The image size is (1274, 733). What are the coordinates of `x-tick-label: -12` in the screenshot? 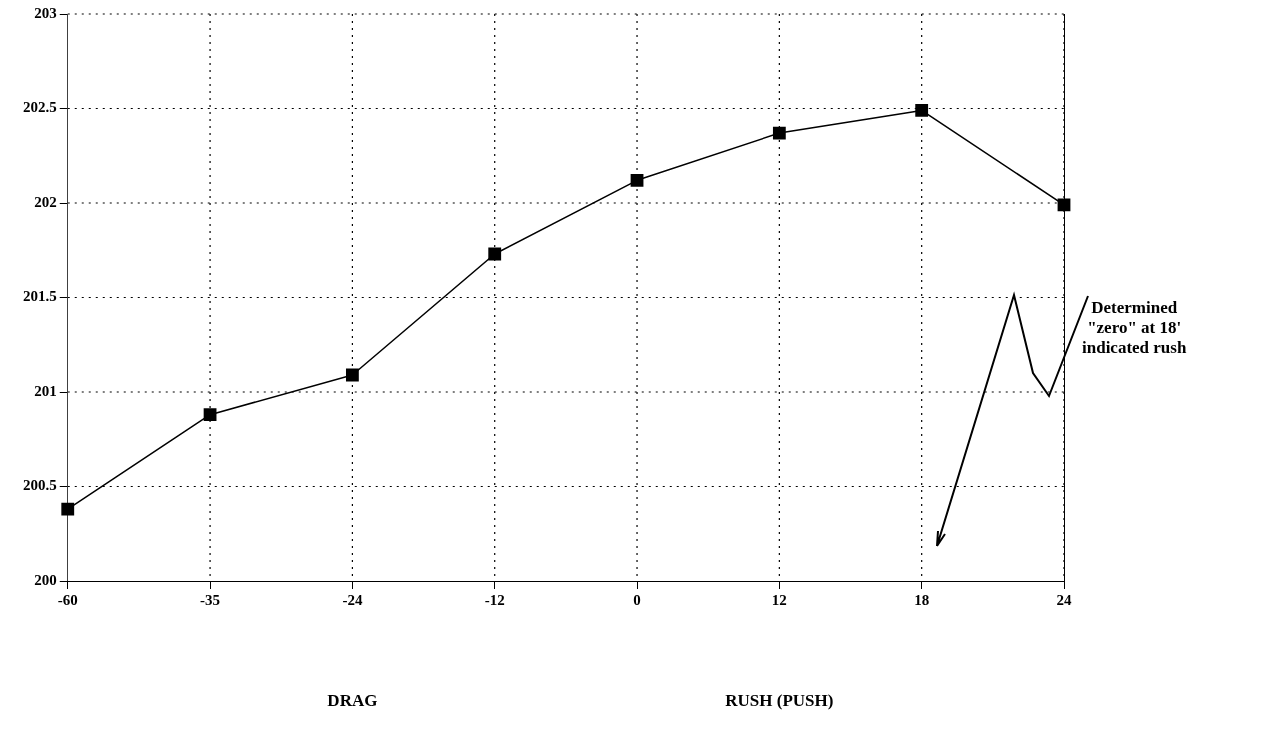 It's located at (494, 599).